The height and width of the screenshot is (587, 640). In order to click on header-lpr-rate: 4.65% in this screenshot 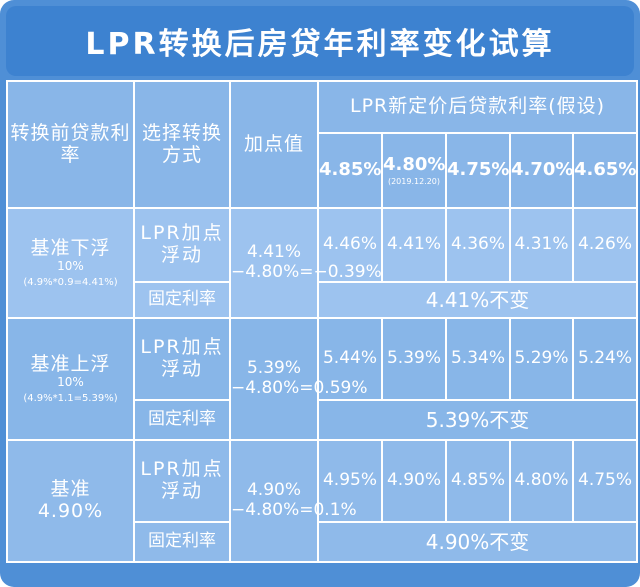, I will do `click(605, 170)`.